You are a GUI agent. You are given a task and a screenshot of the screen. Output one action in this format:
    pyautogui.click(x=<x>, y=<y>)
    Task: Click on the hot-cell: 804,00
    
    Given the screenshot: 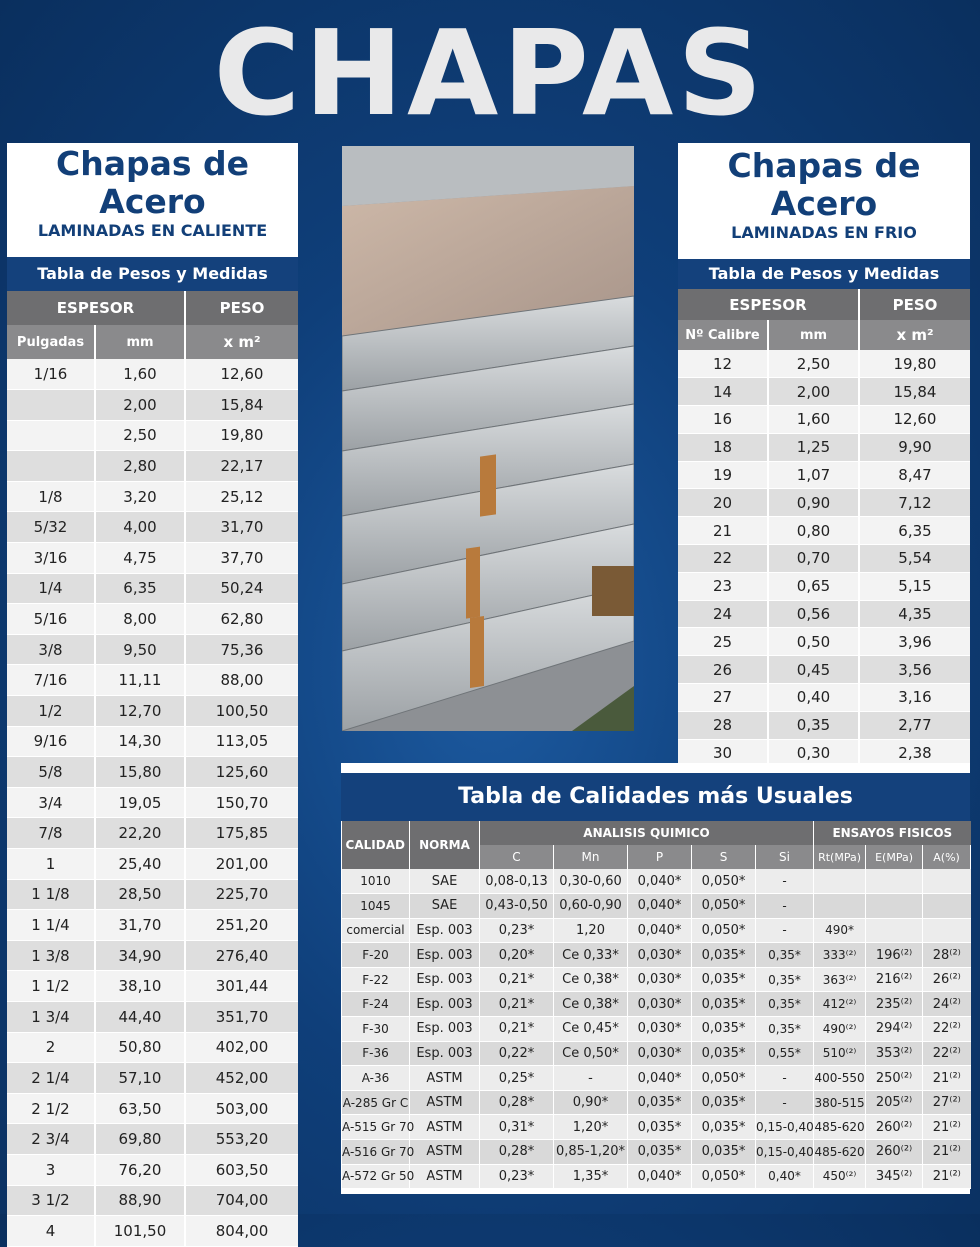 What is the action you would take?
    pyautogui.click(x=241, y=1231)
    